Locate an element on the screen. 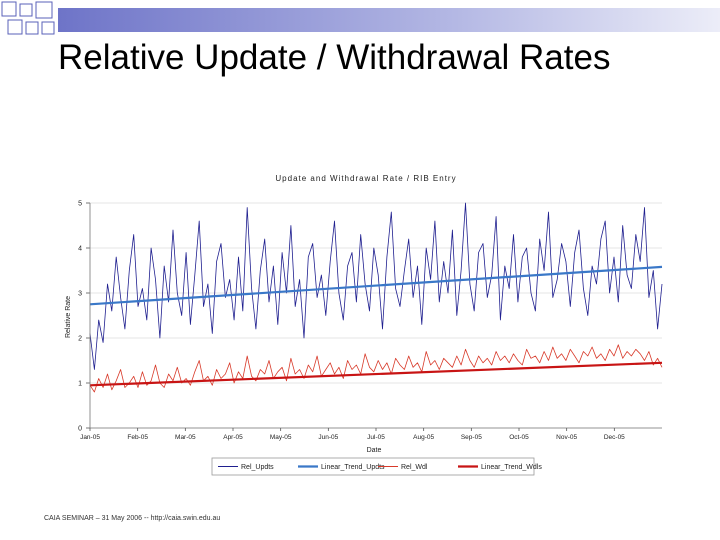 The image size is (720, 540). series-line-rel-wdl is located at coordinates (376, 368).